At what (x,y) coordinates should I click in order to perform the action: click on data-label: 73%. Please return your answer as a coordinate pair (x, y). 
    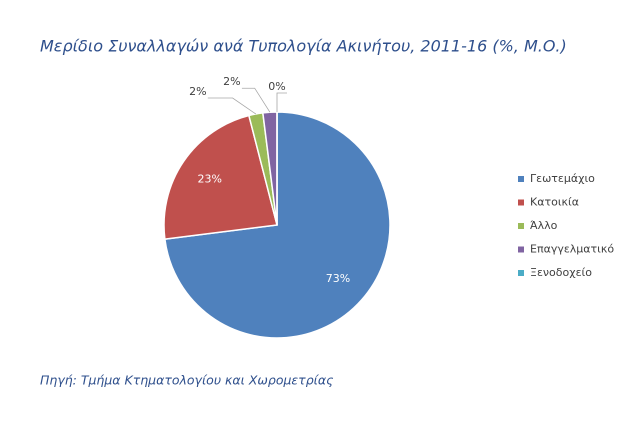
    Looking at the image, I should click on (338, 278).